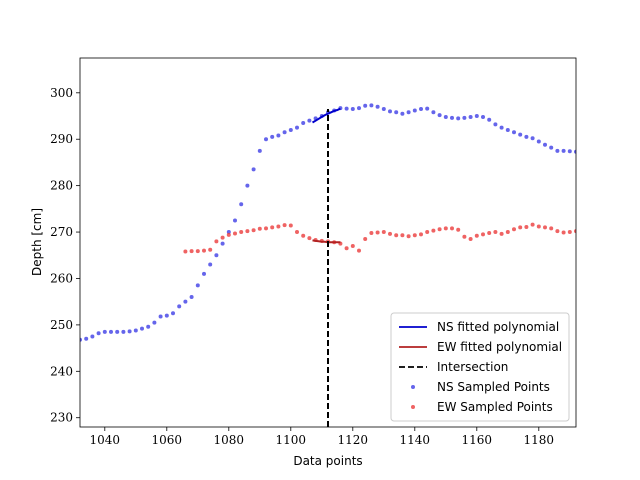 The width and height of the screenshot is (640, 480). Describe the element at coordinates (326, 115) in the screenshot. I see `ns-fitted-polynomial` at that location.